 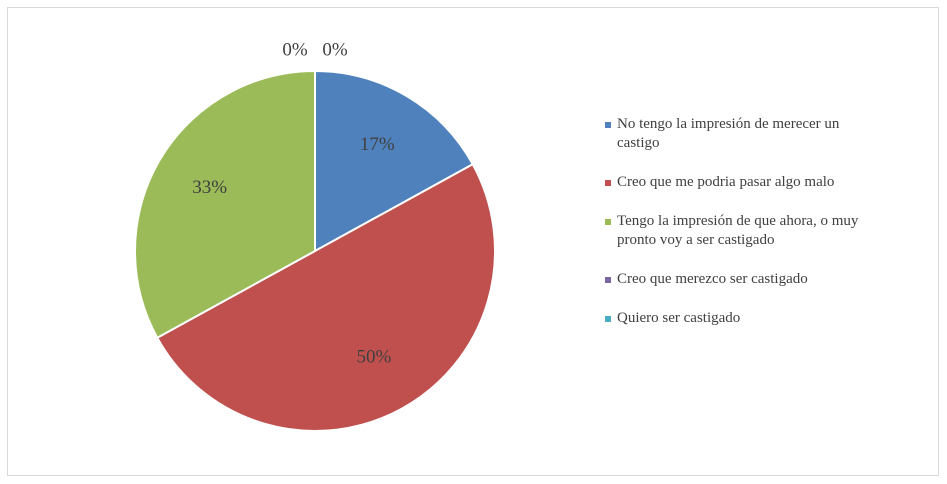 I want to click on legend-label: Quiero ser castigado, so click(x=679, y=318).